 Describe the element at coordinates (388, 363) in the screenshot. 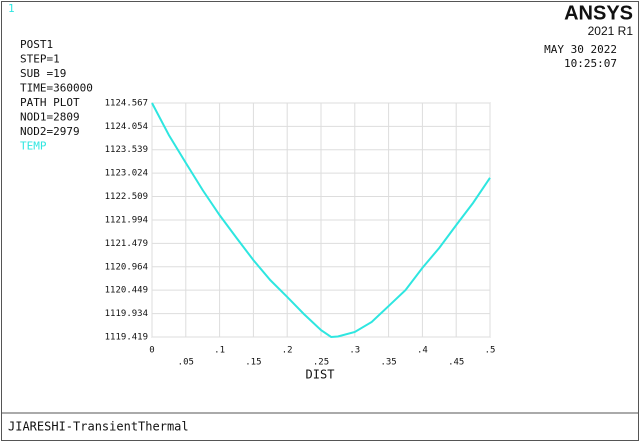

I see `x-tick-label: .35` at that location.